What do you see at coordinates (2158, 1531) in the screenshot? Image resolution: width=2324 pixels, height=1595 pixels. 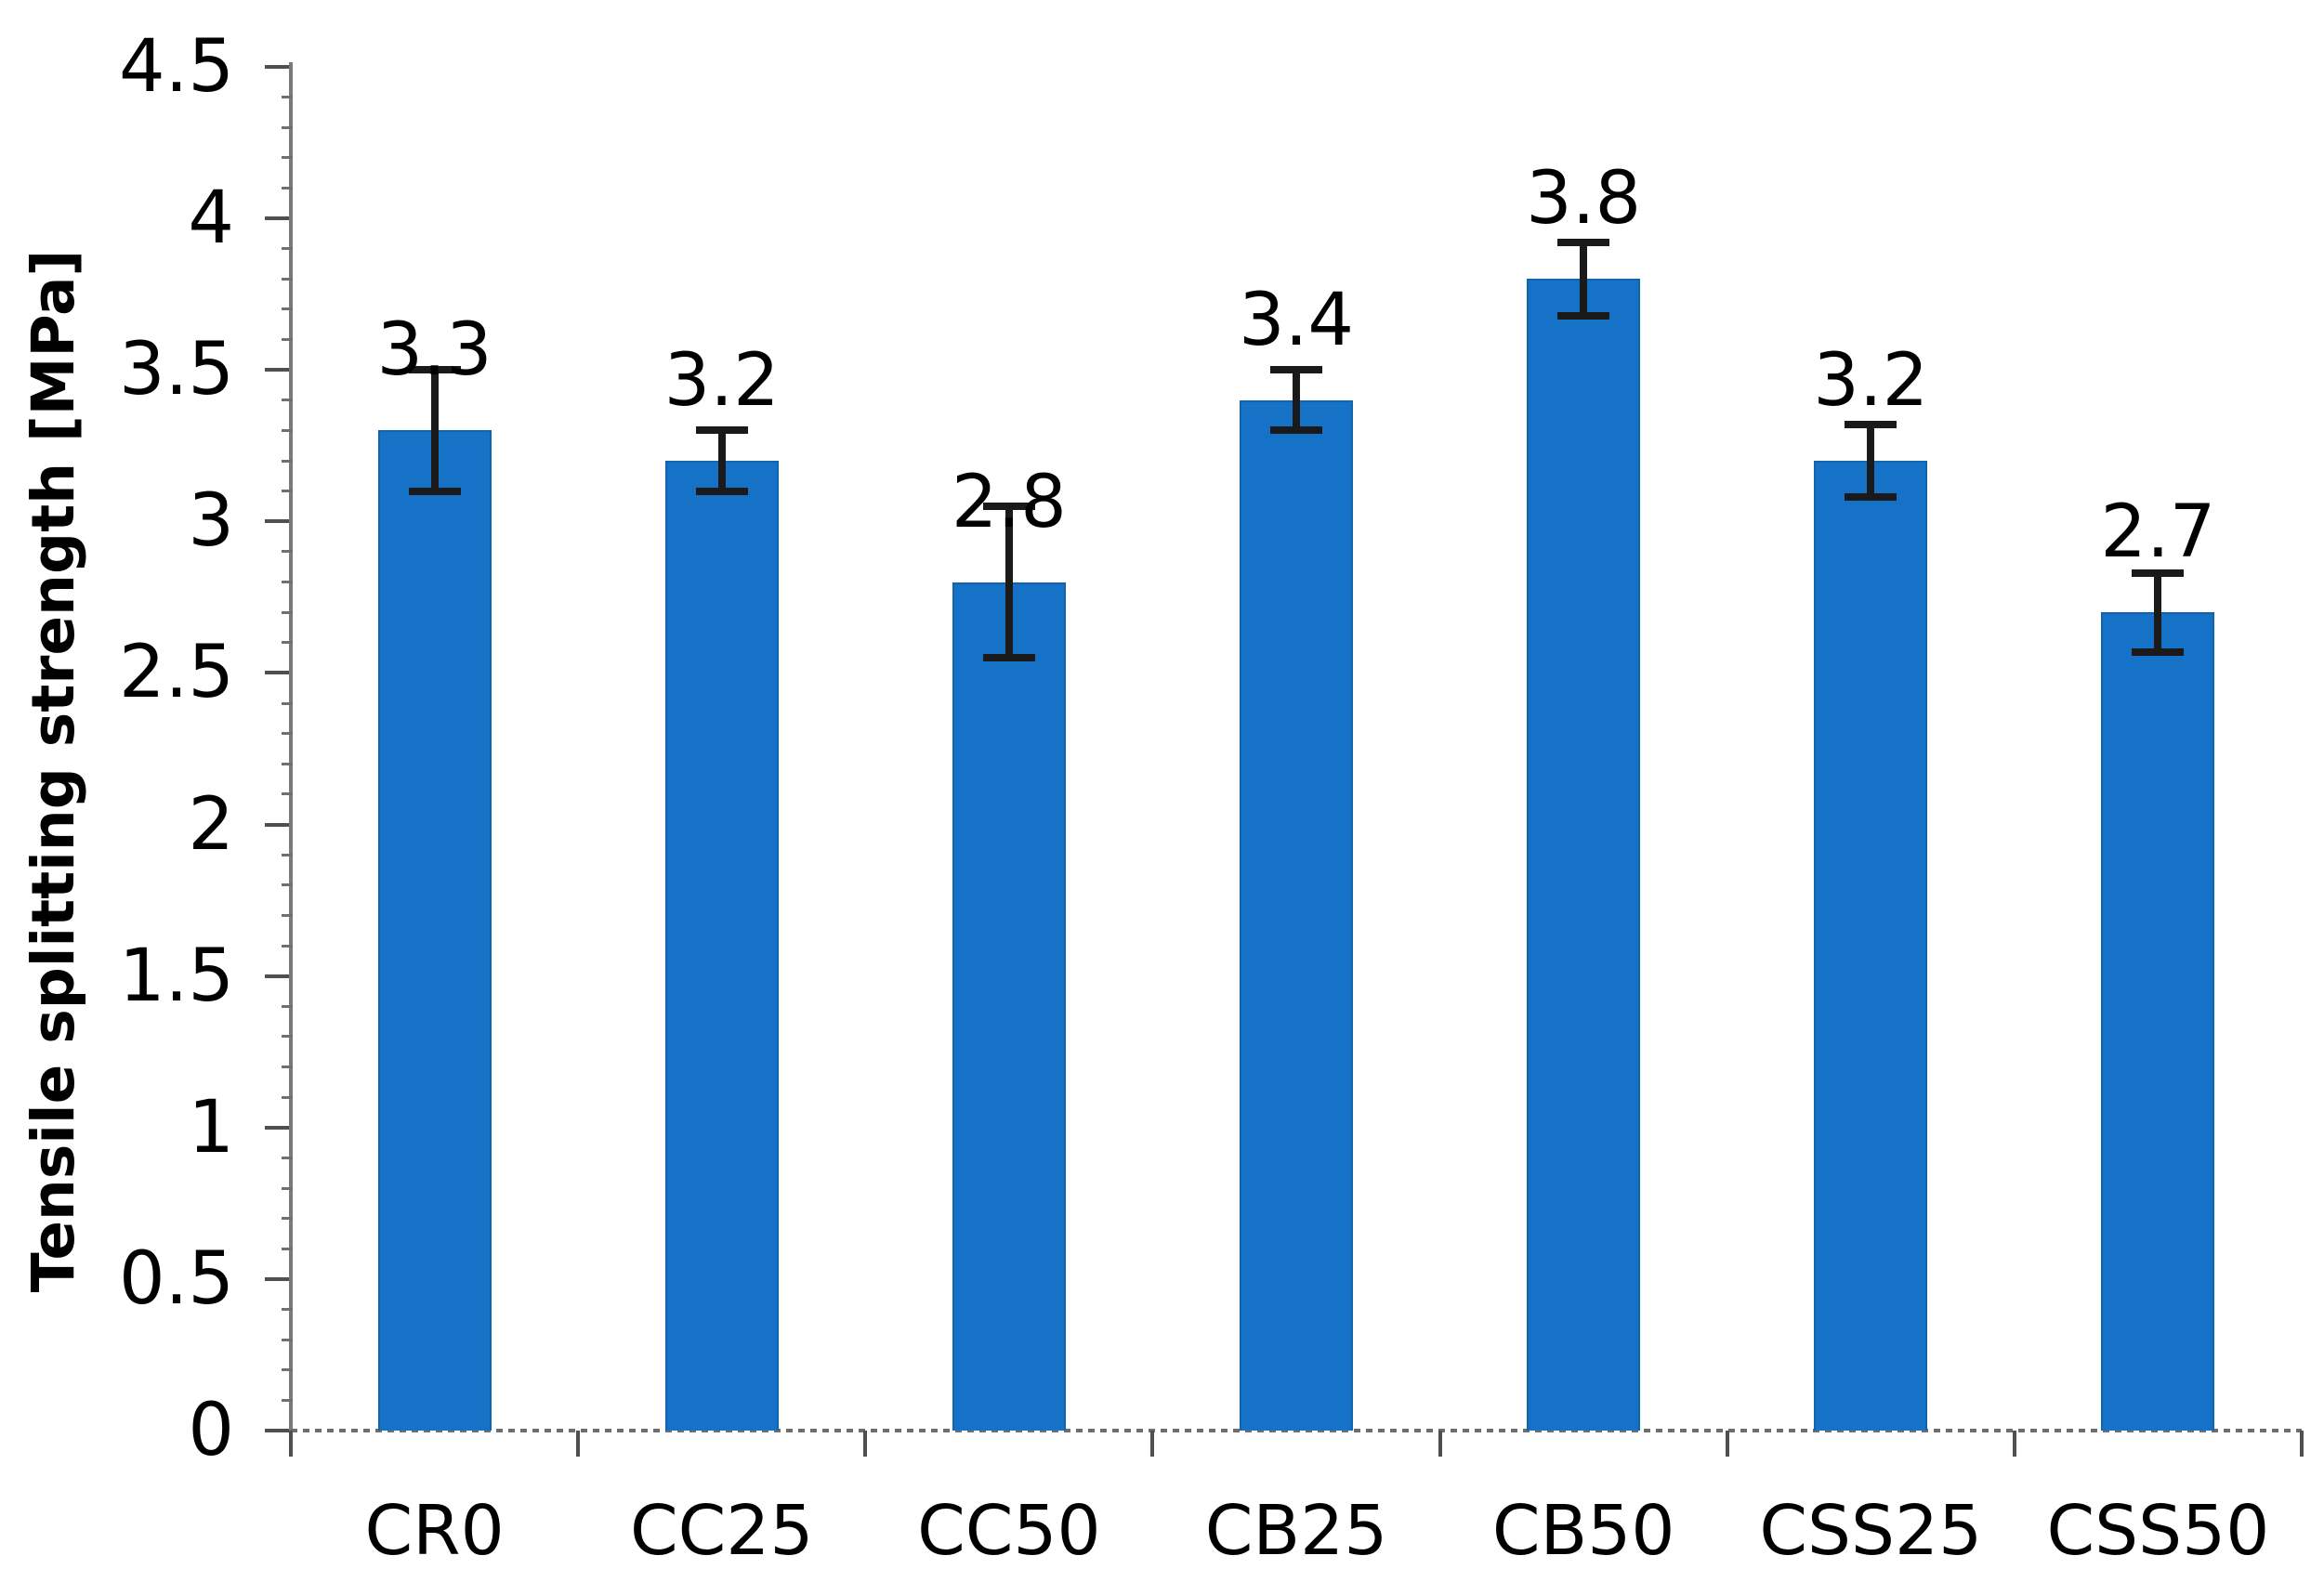 I see `x-category-label: CSS50` at bounding box center [2158, 1531].